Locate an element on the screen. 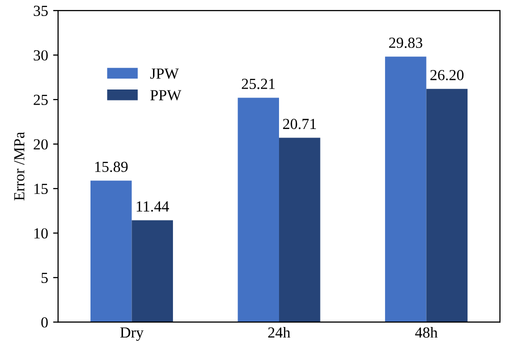 The height and width of the screenshot is (352, 505). y-axis-title: Error /MPa is located at coordinates (19, 166).